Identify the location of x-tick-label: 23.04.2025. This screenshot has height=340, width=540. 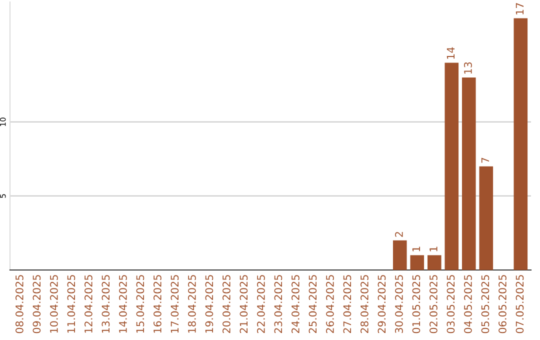
(278, 304).